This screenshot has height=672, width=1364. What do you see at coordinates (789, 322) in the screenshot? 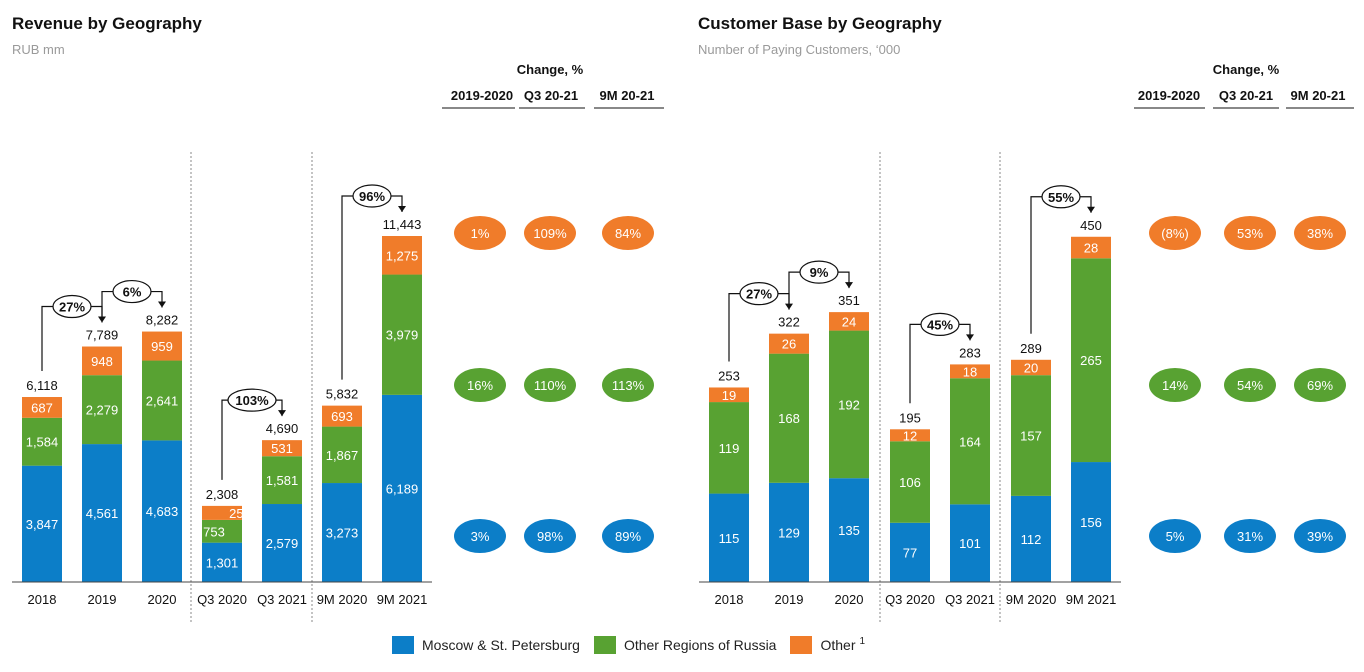
I see `chart1-total-1: 322` at bounding box center [789, 322].